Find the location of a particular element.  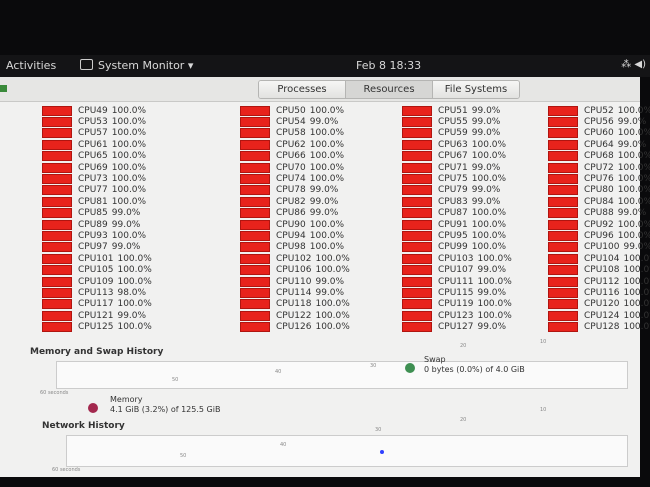

app-menu: System Monitor ▾ is located at coordinates (136, 65).